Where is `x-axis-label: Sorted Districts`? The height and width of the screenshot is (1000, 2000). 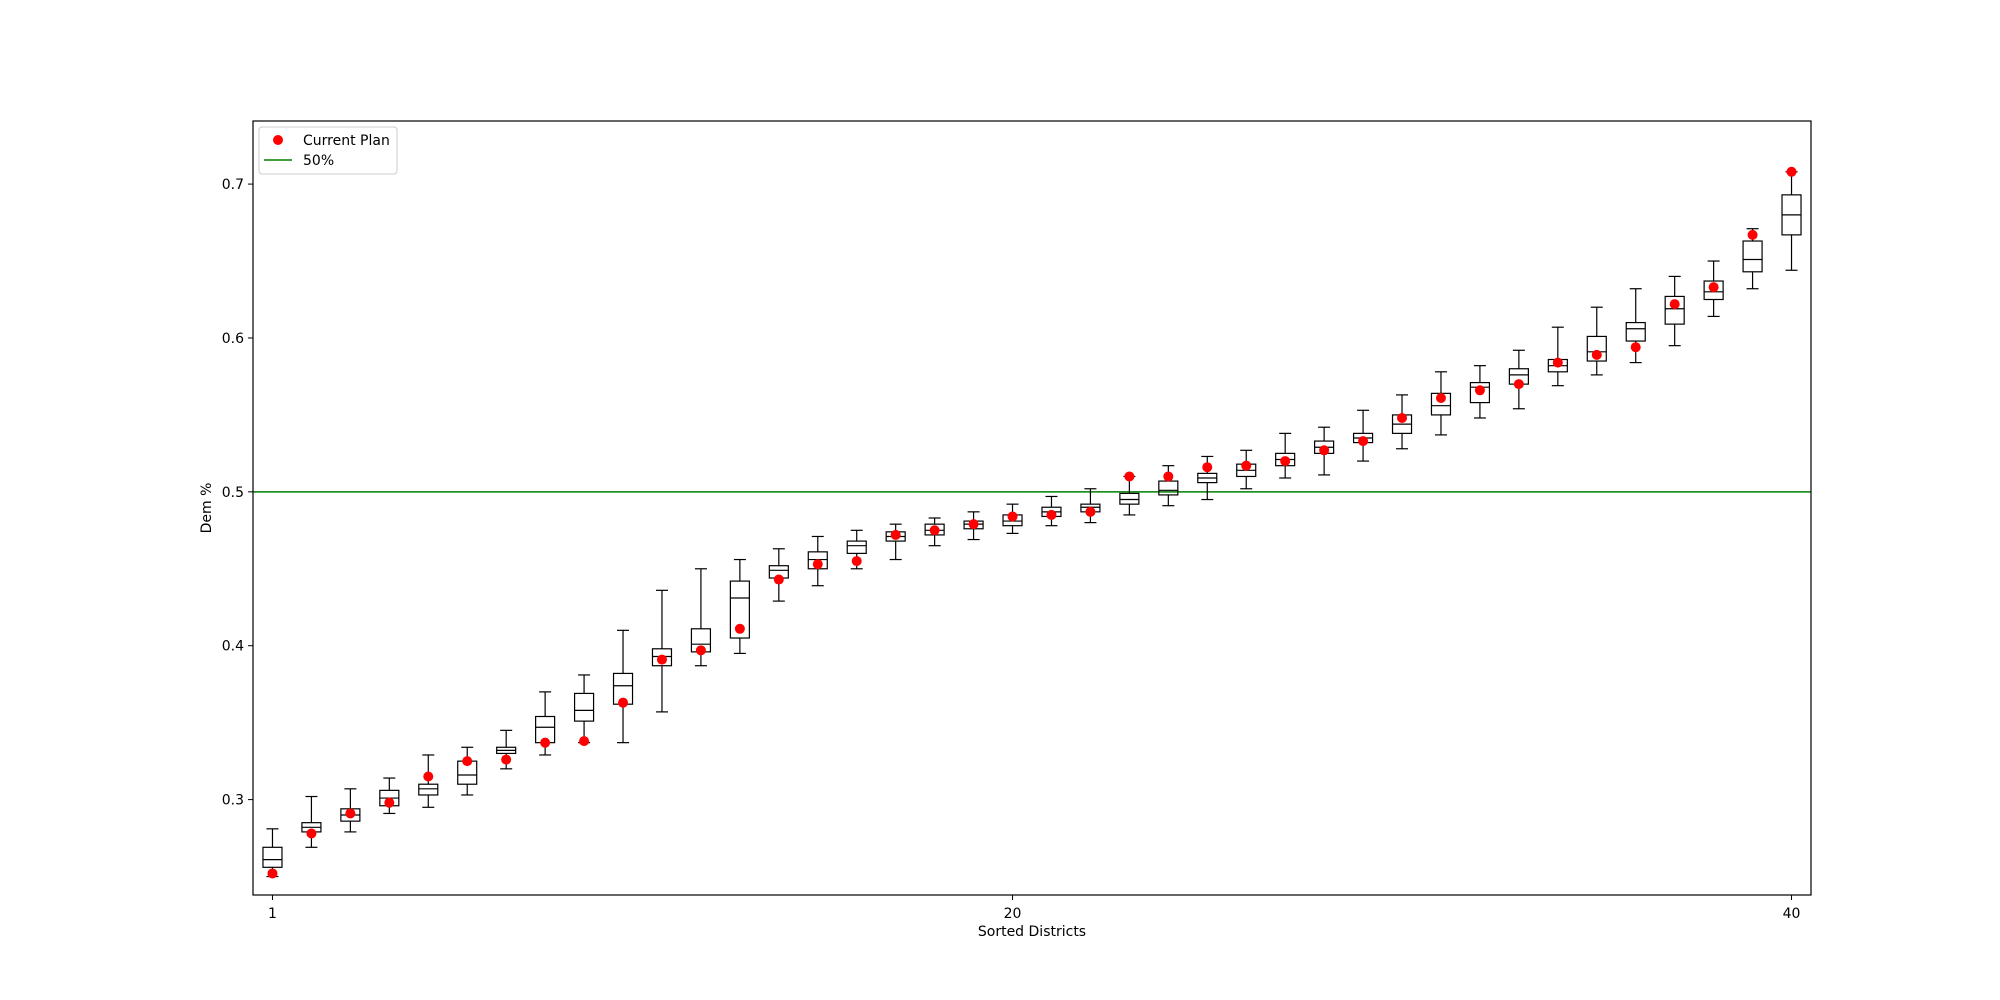
x-axis-label: Sorted Districts is located at coordinates (1032, 932).